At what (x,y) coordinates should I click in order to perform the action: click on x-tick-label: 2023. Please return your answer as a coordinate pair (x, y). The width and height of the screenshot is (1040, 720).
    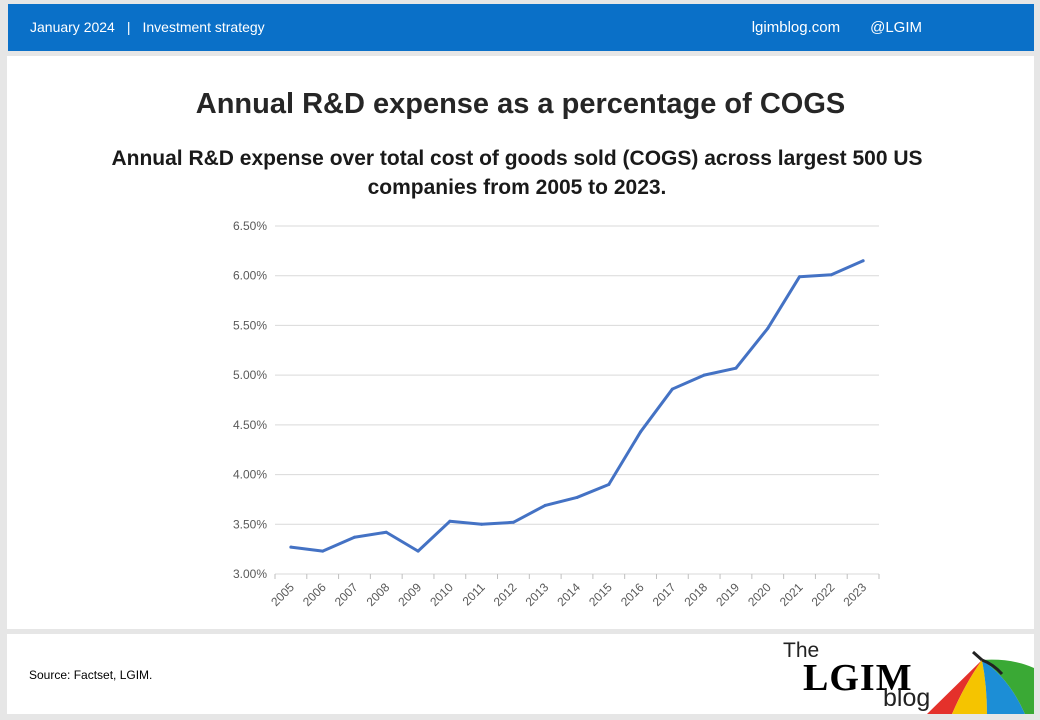
    Looking at the image, I should click on (854, 594).